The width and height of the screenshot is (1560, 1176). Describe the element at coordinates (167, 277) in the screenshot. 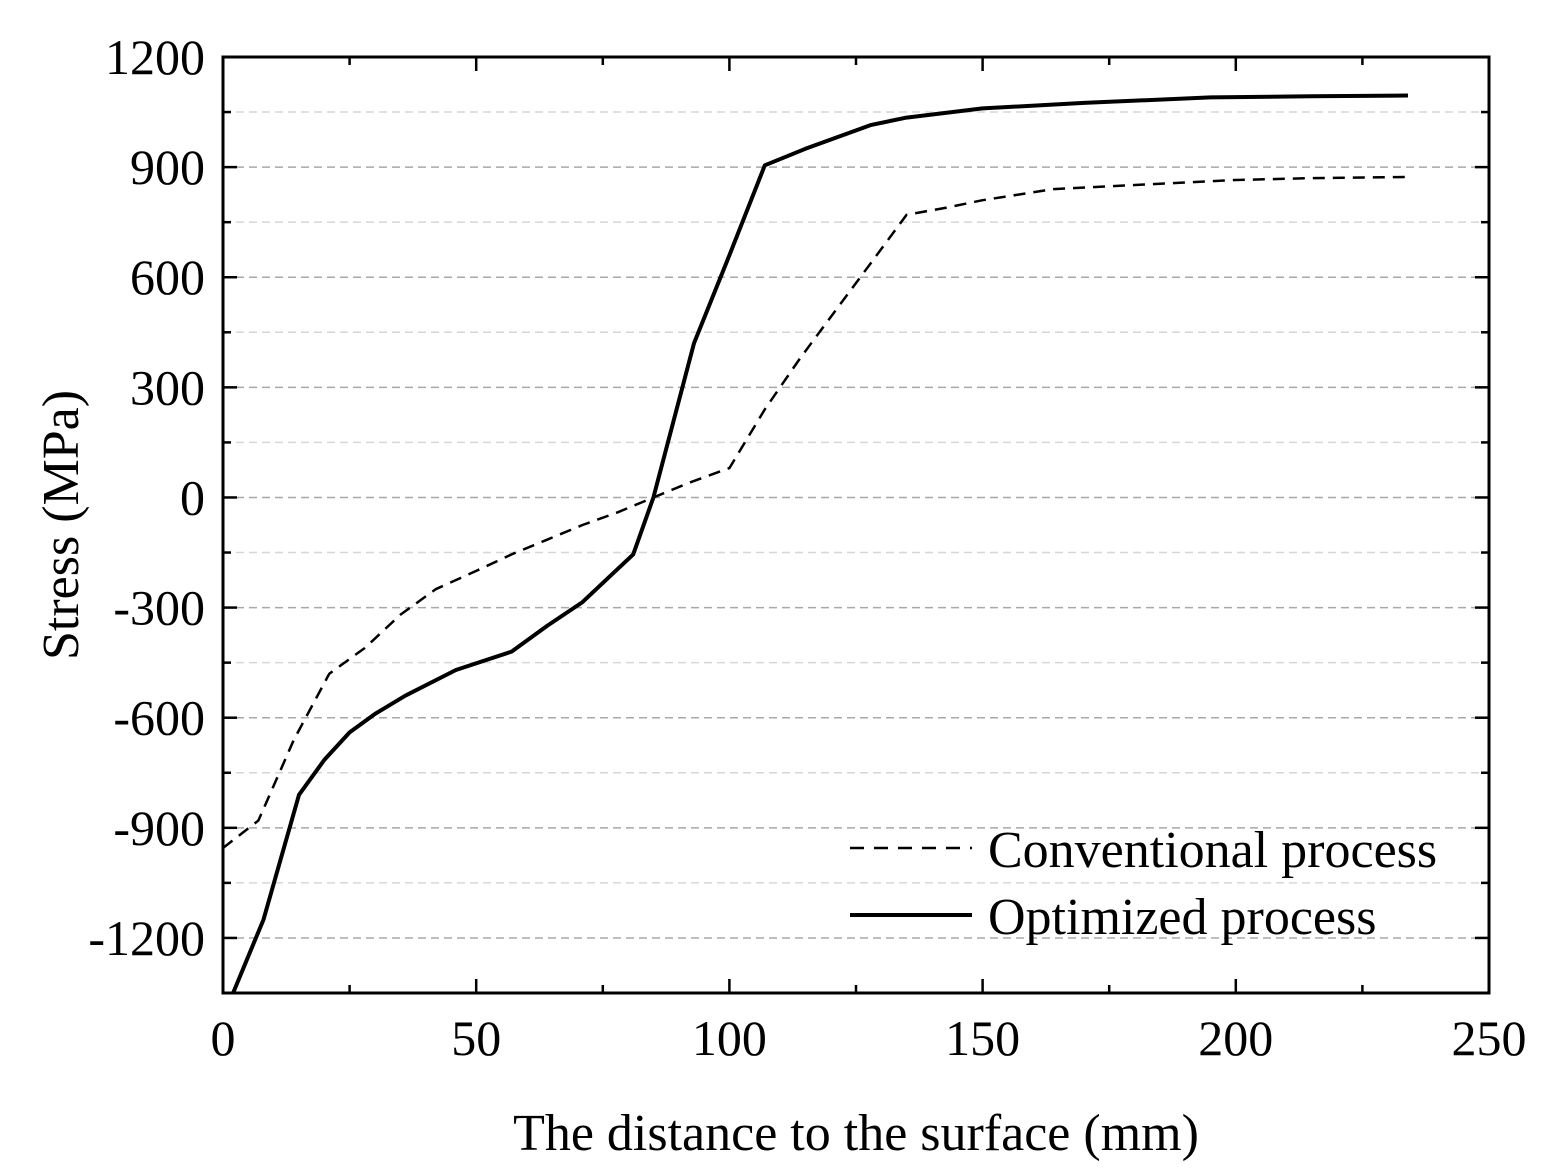

I see `y-tick-label: 600` at that location.